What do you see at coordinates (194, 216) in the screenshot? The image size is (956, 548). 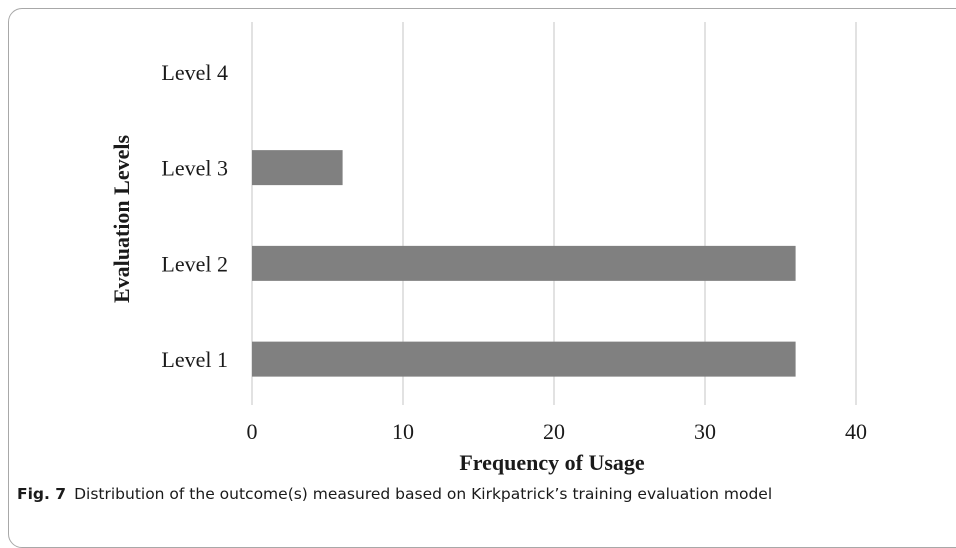 I see `category-labels: Level 1 Level 2 Level 3 Level 4` at bounding box center [194, 216].